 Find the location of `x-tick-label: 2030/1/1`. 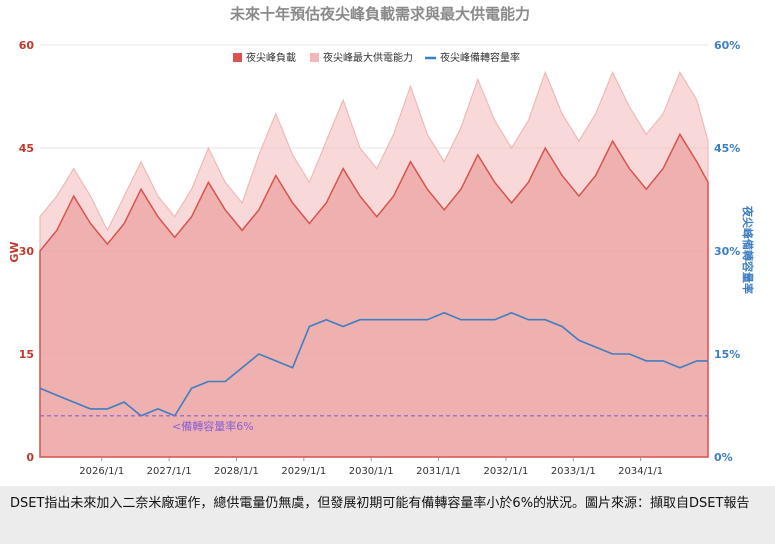

x-tick-label: 2030/1/1 is located at coordinates (371, 471).